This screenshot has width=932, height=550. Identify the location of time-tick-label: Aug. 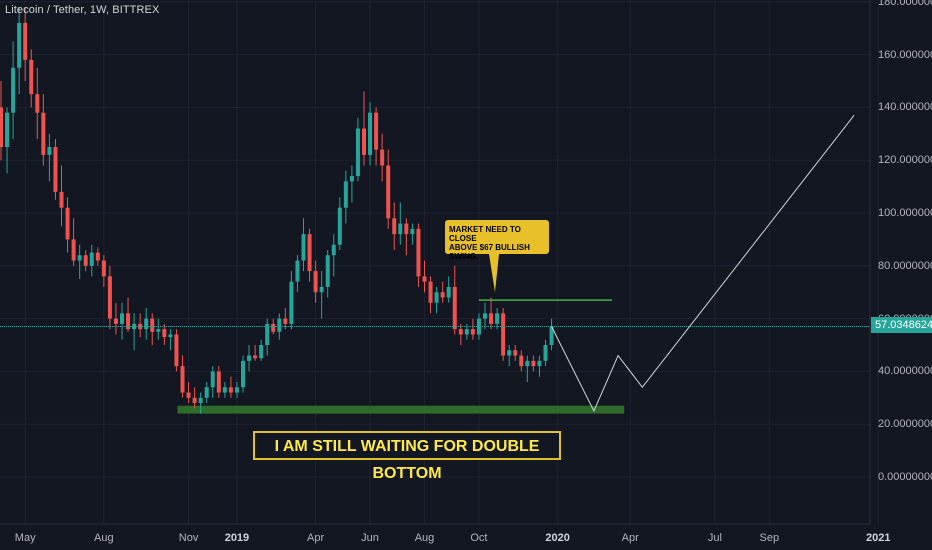
(104, 538).